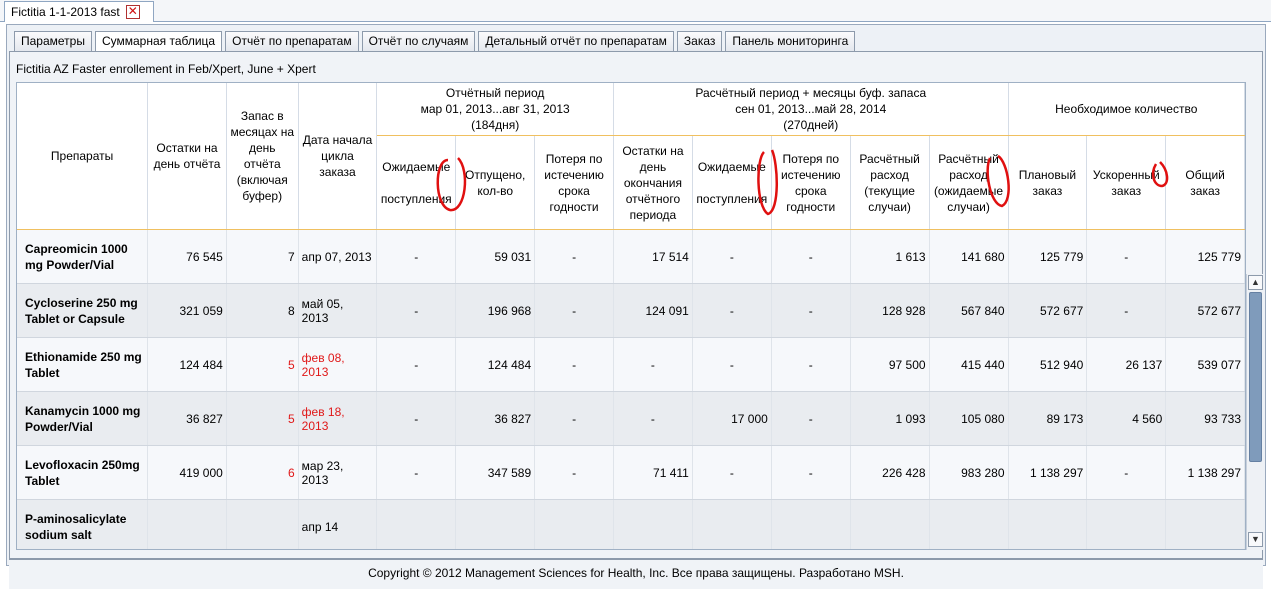 The image size is (1271, 589). What do you see at coordinates (732, 198) in the screenshot?
I see `col-expected-b-line2: поступления` at bounding box center [732, 198].